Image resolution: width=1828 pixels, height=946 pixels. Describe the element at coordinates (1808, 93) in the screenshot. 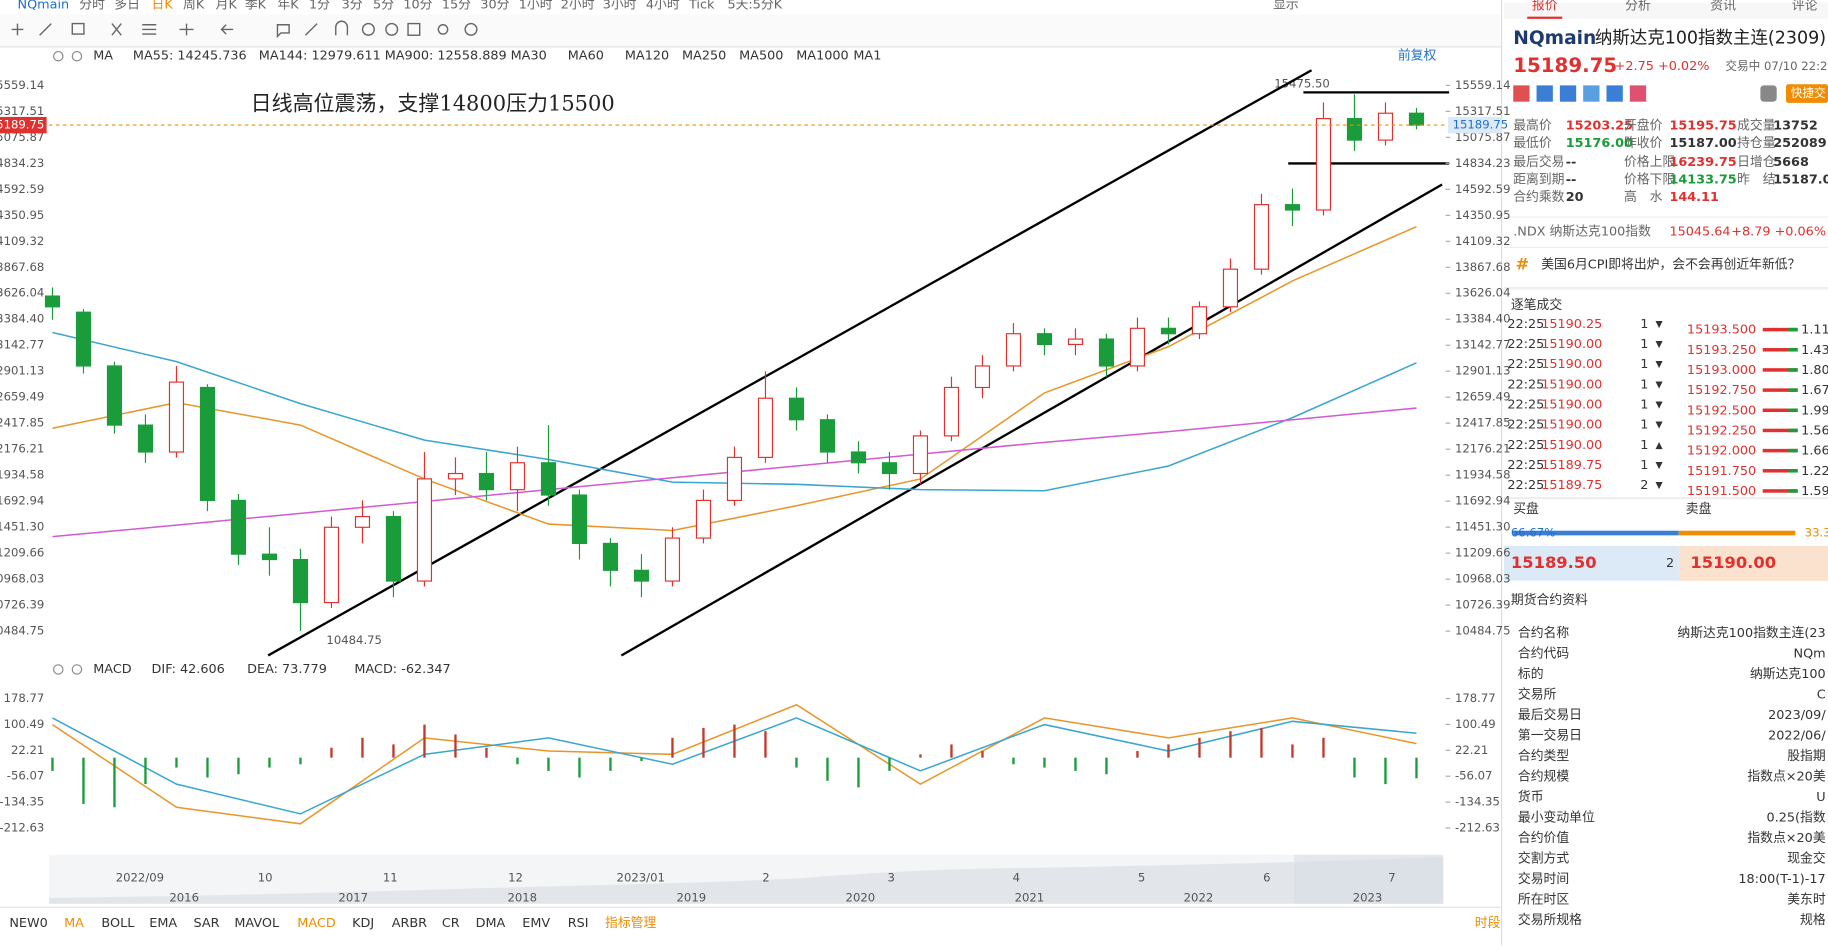

I see `quick-trade: 快捷交` at that location.